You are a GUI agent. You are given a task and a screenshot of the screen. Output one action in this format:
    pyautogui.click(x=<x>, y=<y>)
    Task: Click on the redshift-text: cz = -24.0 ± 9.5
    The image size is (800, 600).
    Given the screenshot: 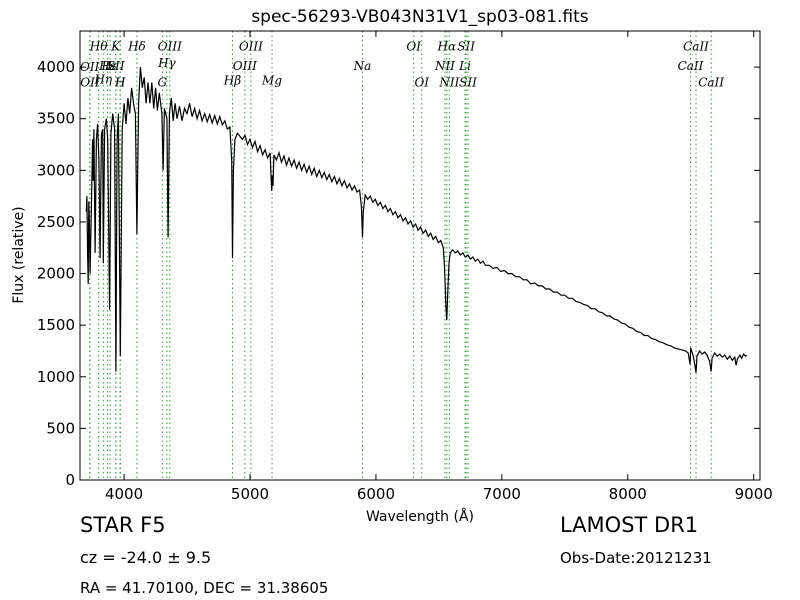 What is the action you would take?
    pyautogui.click(x=146, y=557)
    